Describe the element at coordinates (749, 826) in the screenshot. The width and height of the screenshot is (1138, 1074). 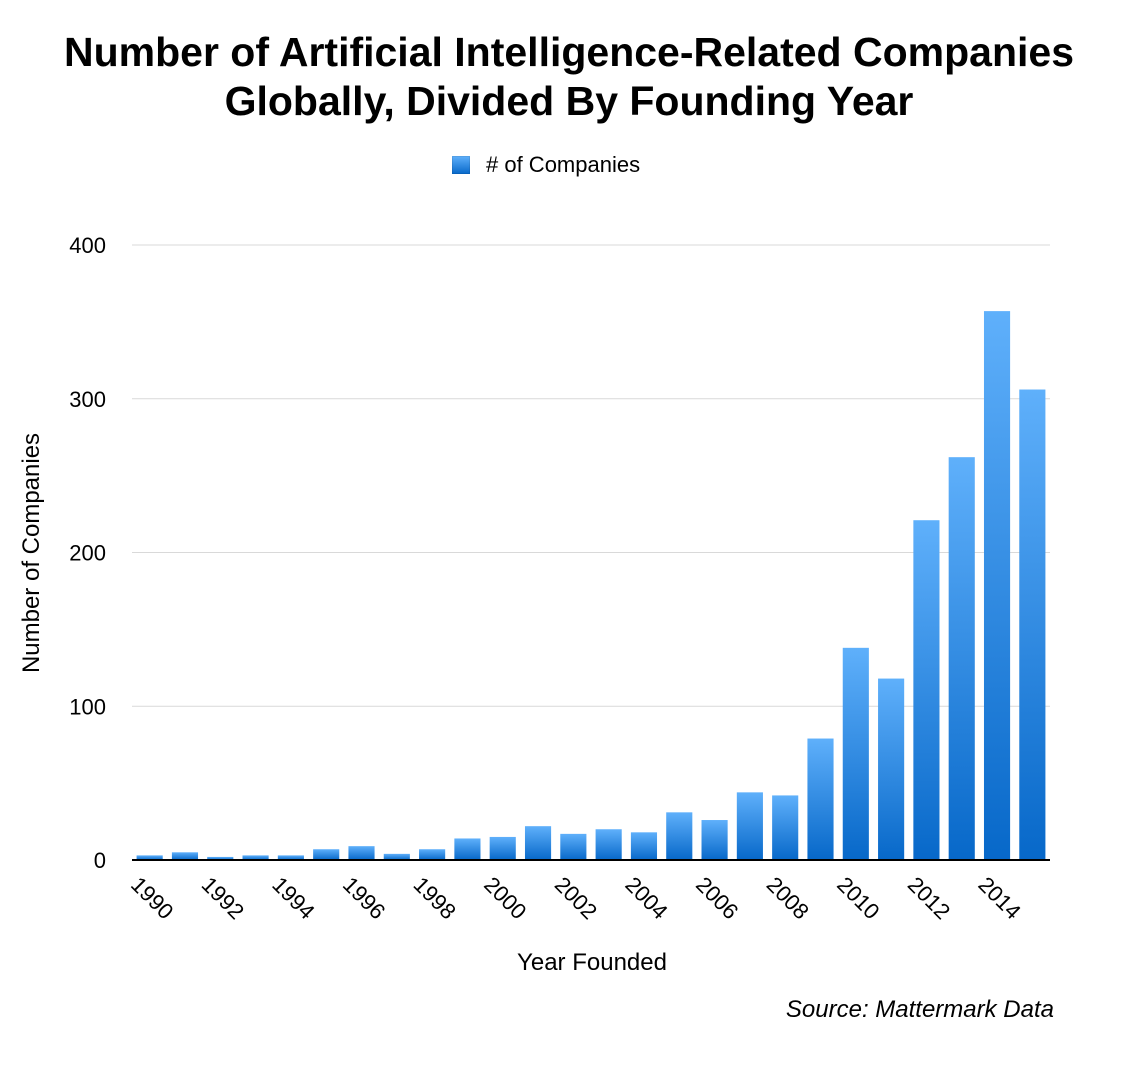
I see `bar-2007` at that location.